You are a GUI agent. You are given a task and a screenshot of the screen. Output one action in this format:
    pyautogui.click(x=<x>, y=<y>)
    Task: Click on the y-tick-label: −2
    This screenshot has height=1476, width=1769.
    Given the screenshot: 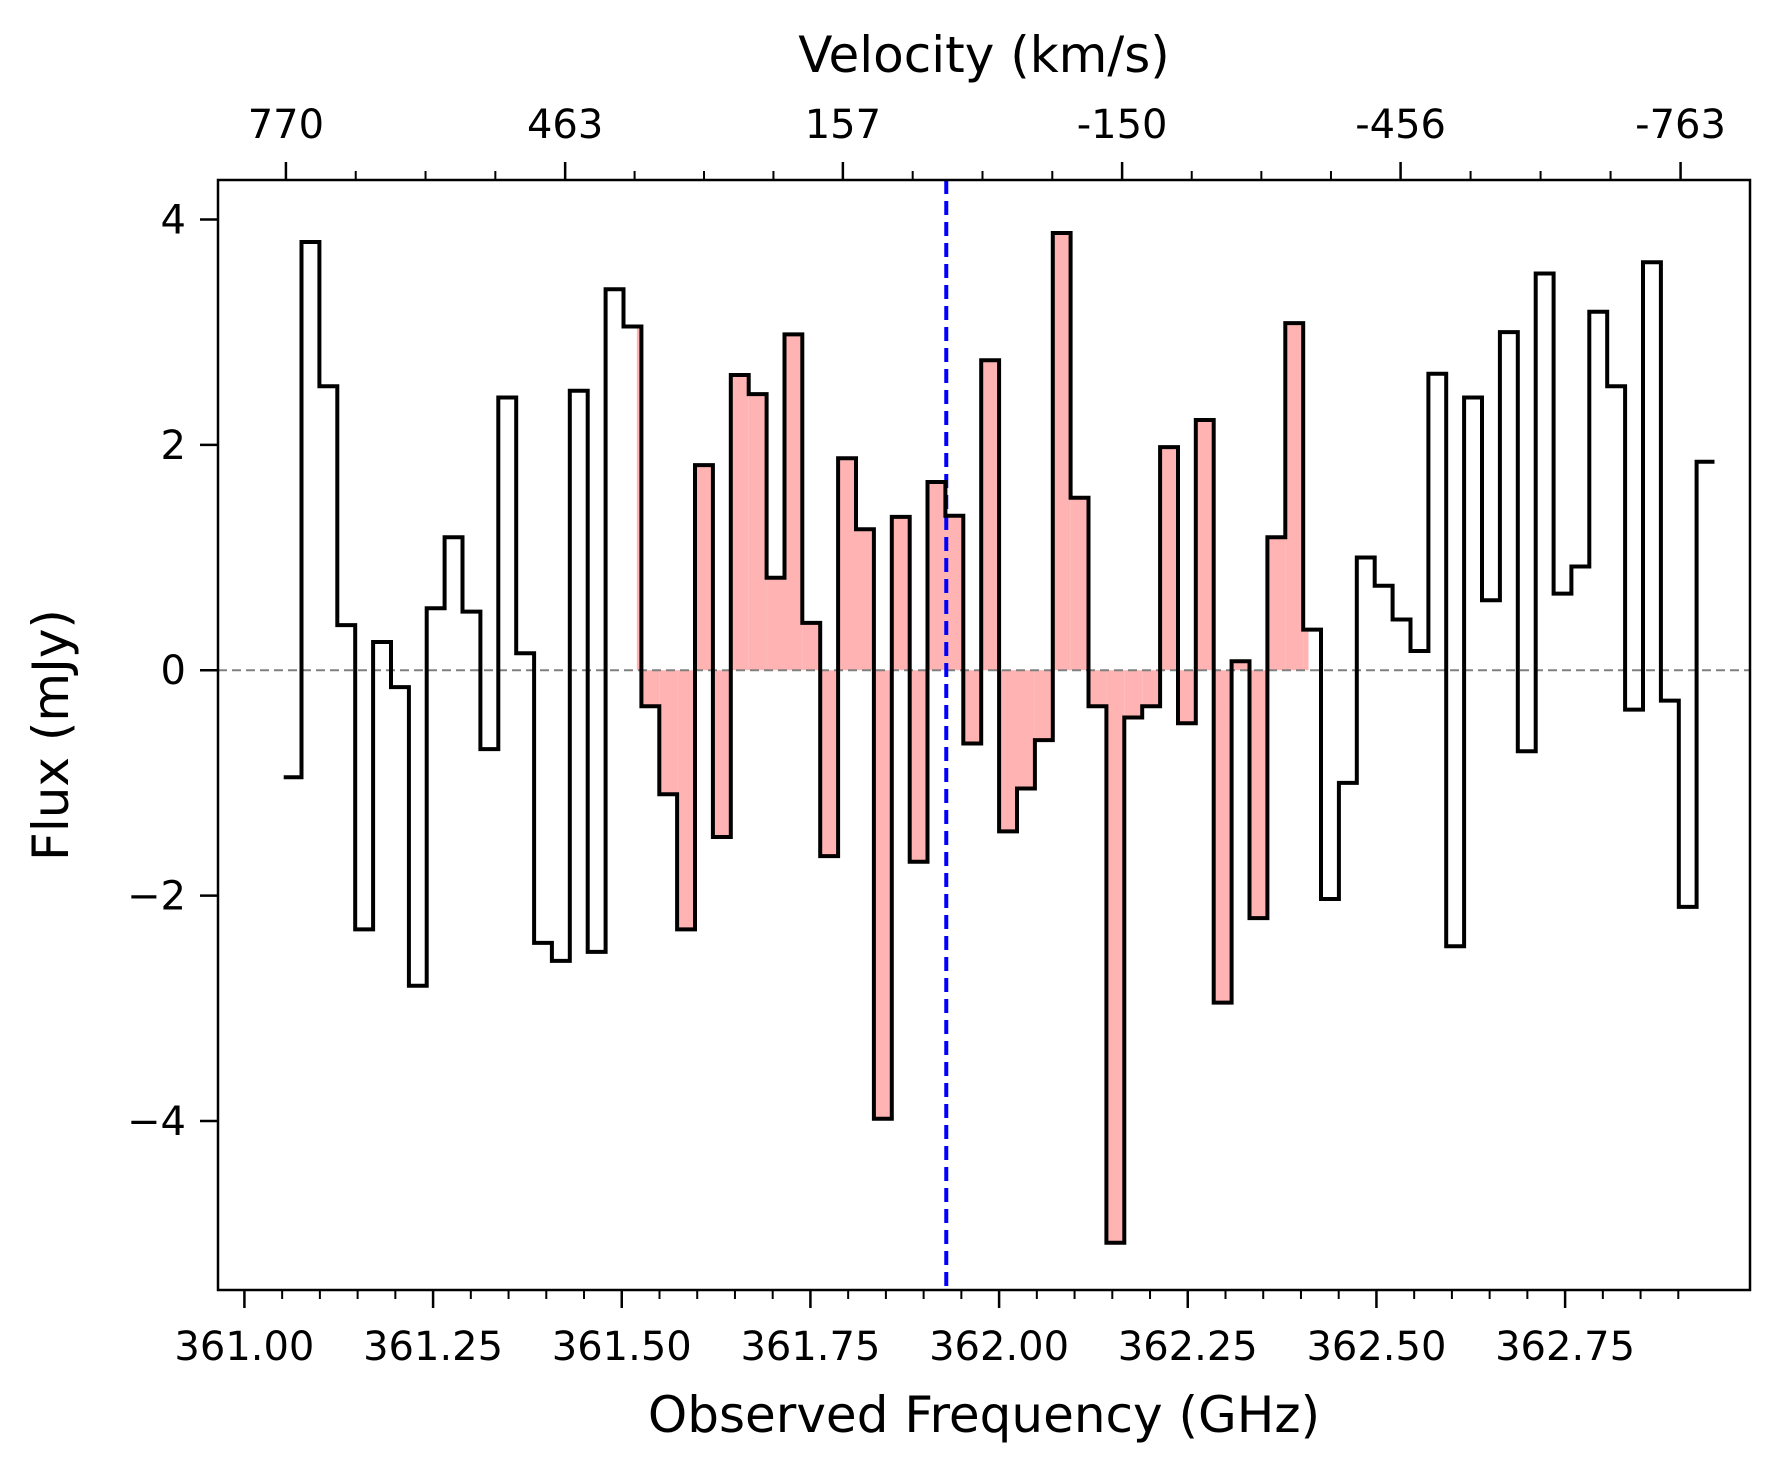 What is the action you would take?
    pyautogui.click(x=156, y=897)
    